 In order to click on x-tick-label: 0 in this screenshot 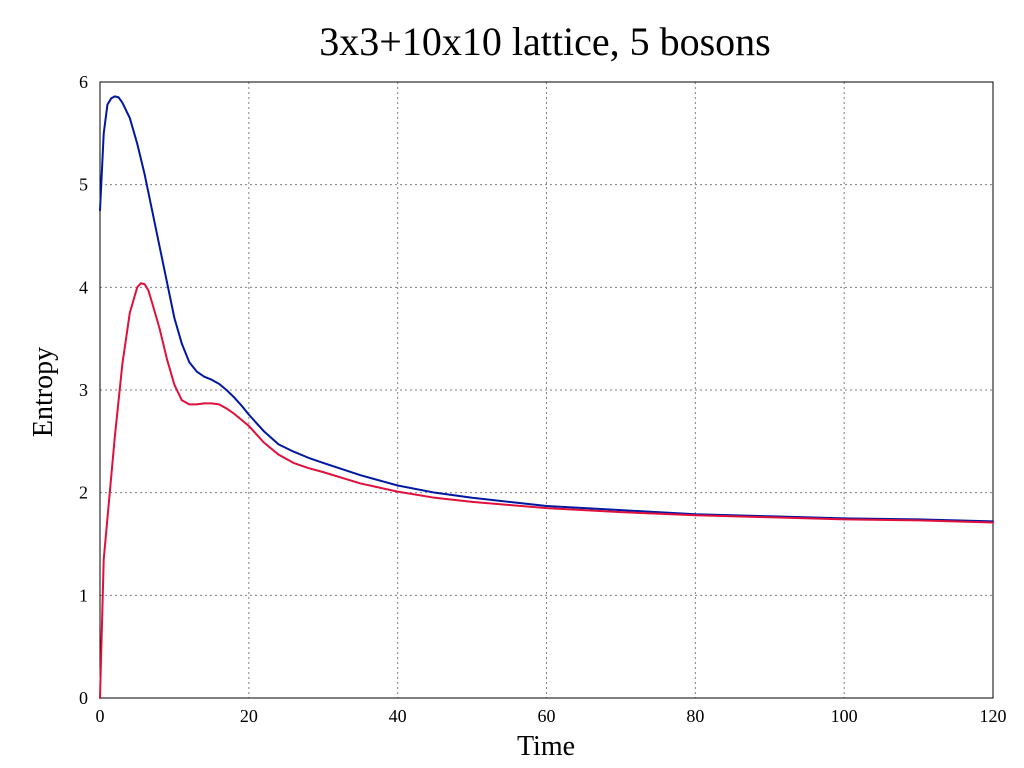, I will do `click(100, 716)`.